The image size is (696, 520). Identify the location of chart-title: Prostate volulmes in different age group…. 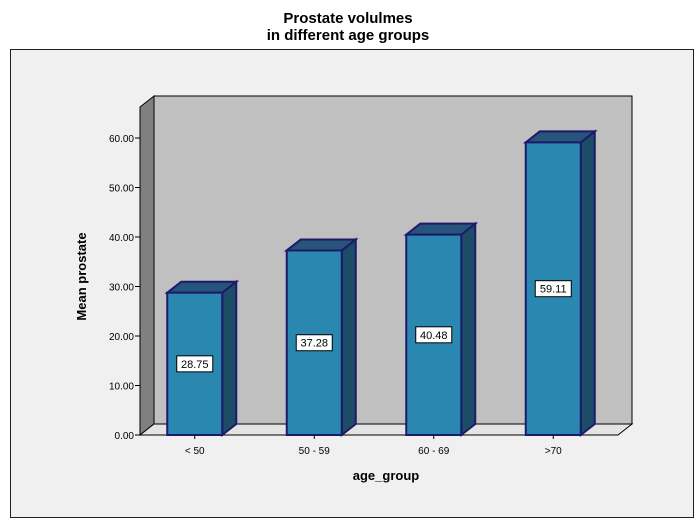
(348, 27).